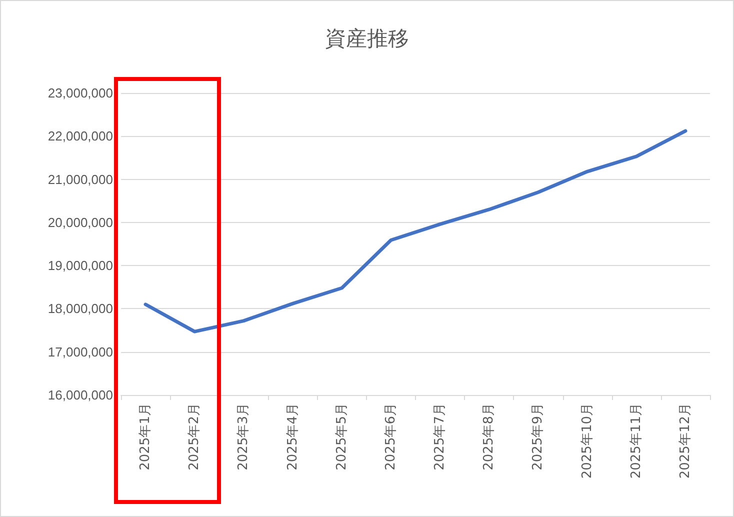 This screenshot has width=734, height=517. What do you see at coordinates (292, 436) in the screenshot?
I see `x-tick-label: 2025年4月` at bounding box center [292, 436].